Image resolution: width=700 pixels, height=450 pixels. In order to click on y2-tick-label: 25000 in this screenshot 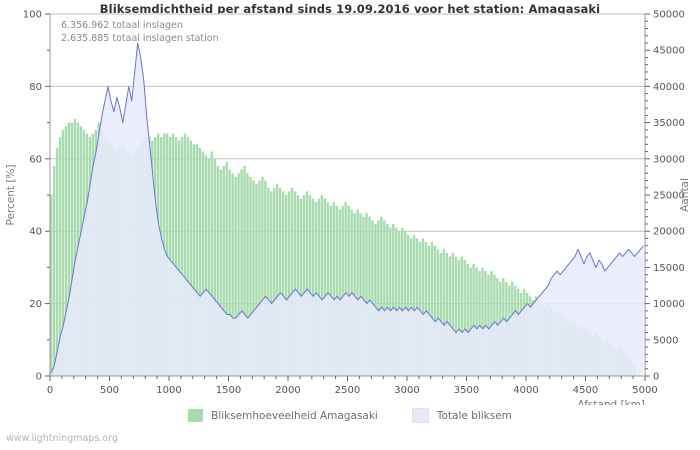, I will do `click(669, 196)`.